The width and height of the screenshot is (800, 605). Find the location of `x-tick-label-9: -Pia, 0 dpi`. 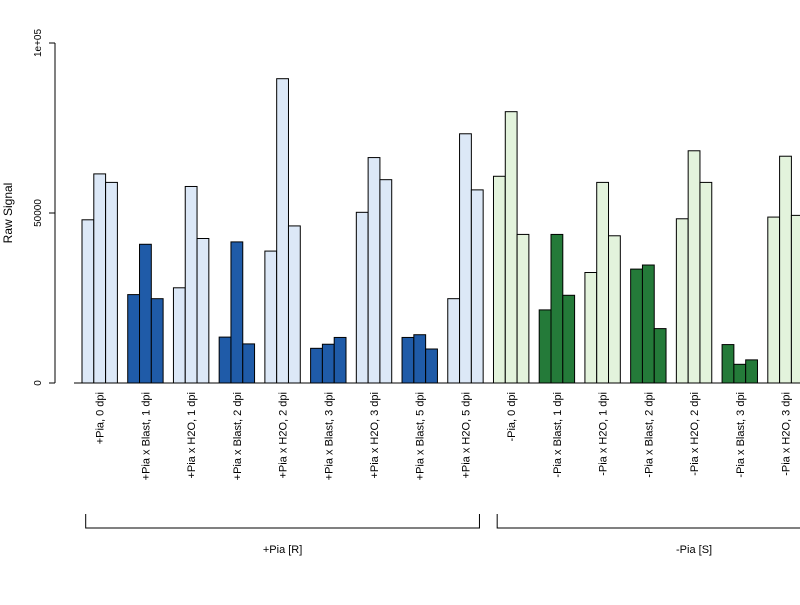

x-tick-label-9: -Pia, 0 dpi is located at coordinates (512, 417).